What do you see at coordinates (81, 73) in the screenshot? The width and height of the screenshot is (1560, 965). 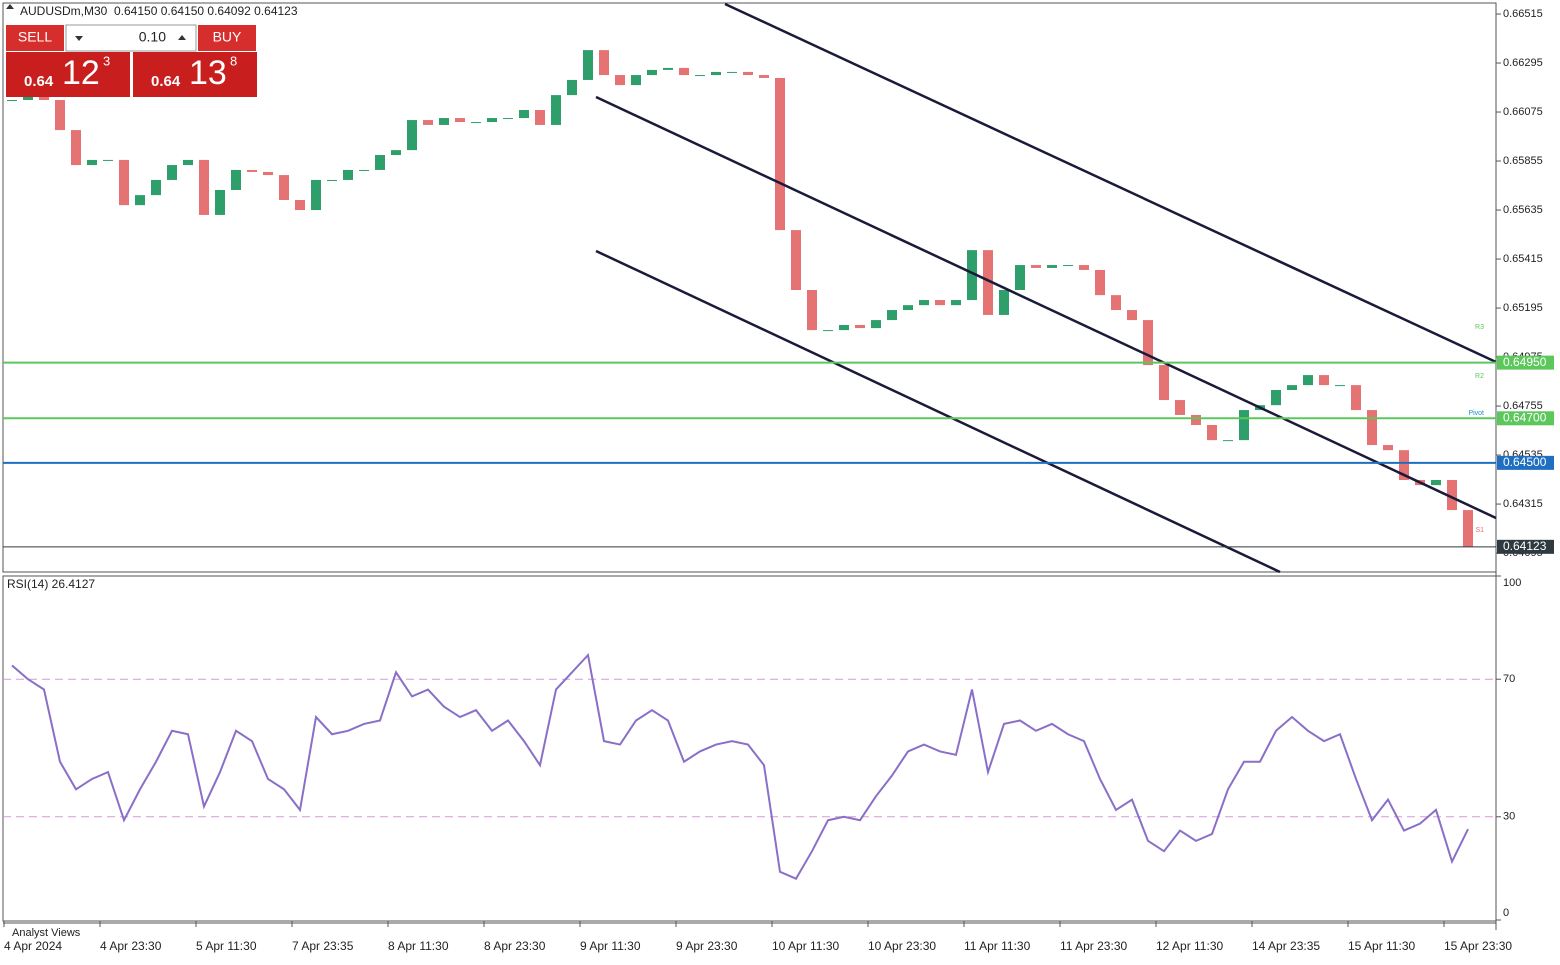 I see `sell-big: 12` at bounding box center [81, 73].